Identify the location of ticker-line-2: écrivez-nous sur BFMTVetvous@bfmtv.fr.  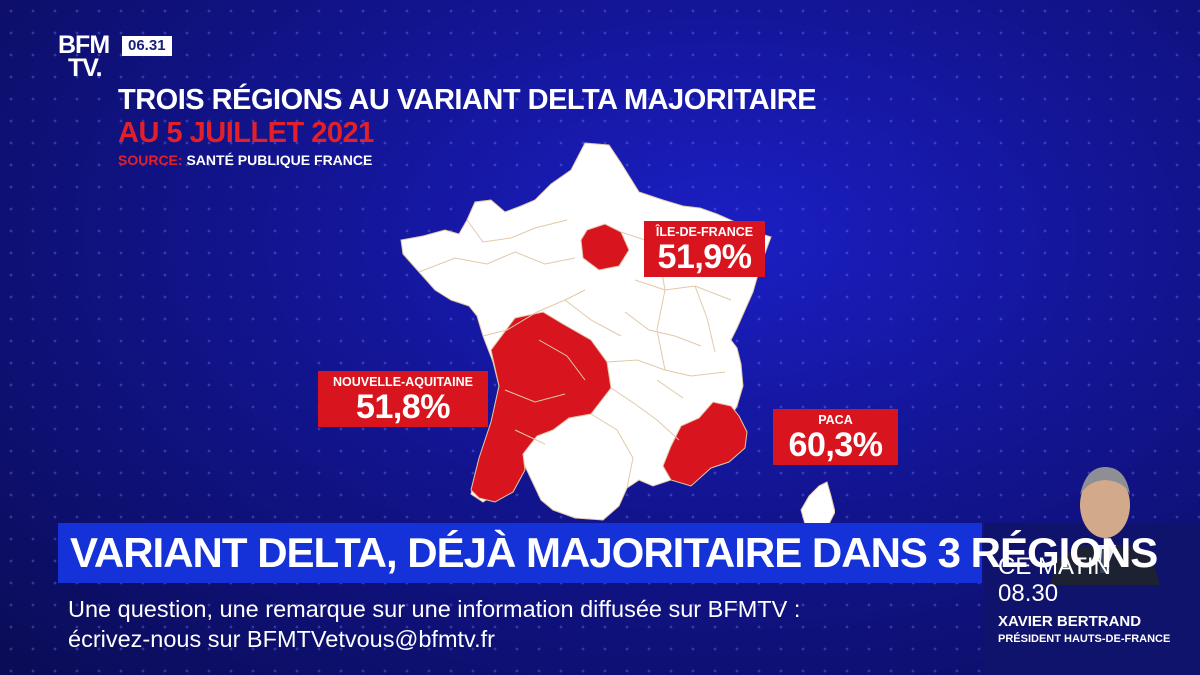
(281, 639).